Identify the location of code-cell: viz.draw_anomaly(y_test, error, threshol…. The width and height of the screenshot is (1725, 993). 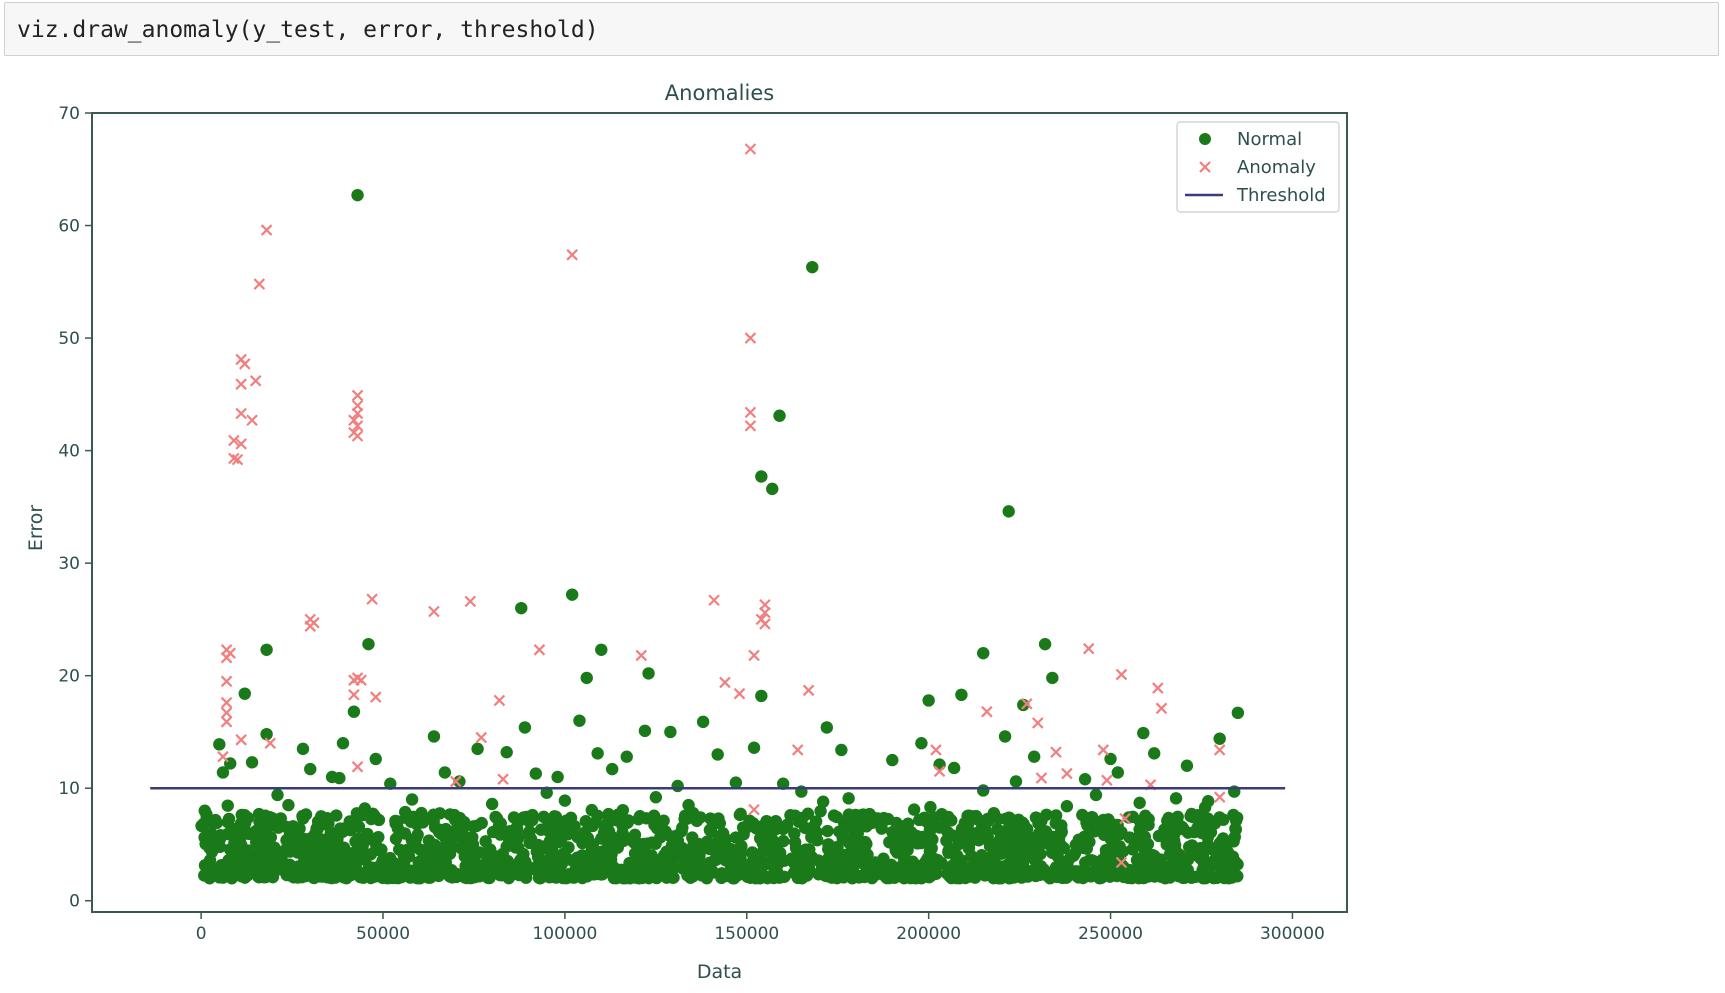
(861, 29).